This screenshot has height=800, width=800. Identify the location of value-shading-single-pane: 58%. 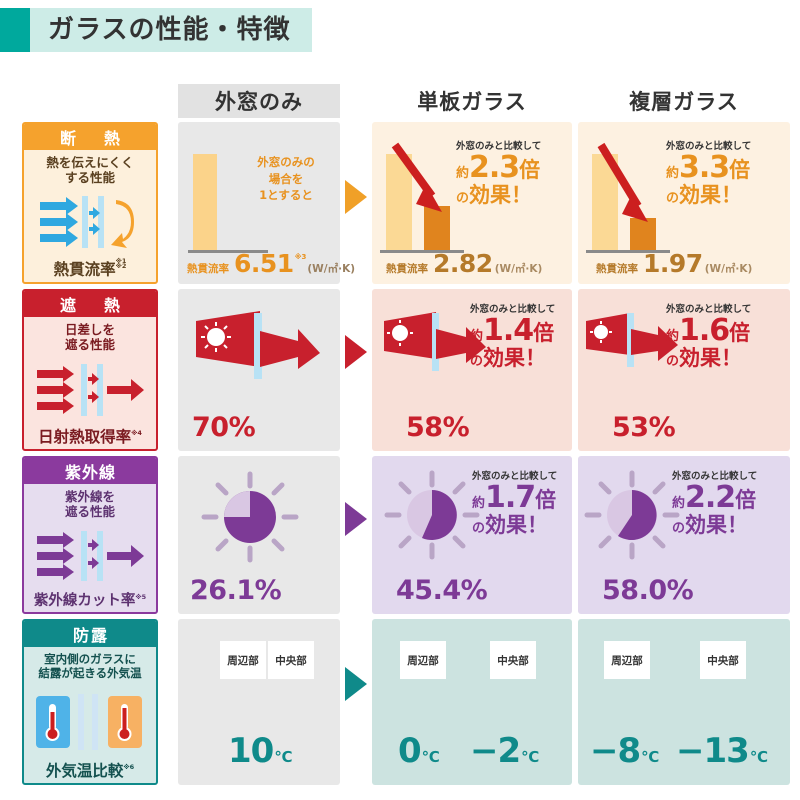
(438, 427).